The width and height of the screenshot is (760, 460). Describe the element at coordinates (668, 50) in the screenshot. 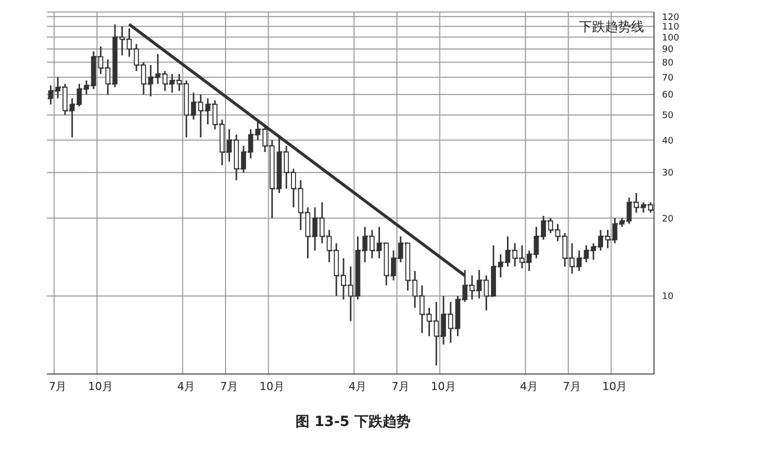

I see `y-tick-label: 90` at that location.